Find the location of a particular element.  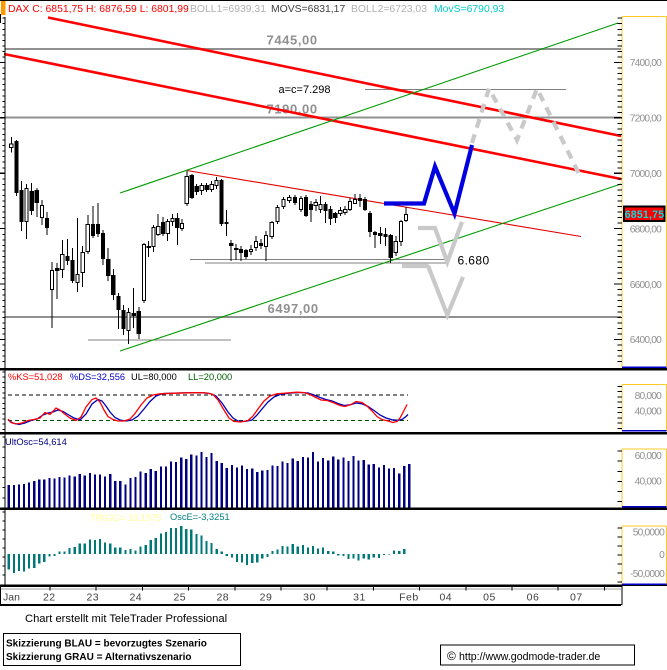

svg-text: 6400,00 is located at coordinates (646, 340).